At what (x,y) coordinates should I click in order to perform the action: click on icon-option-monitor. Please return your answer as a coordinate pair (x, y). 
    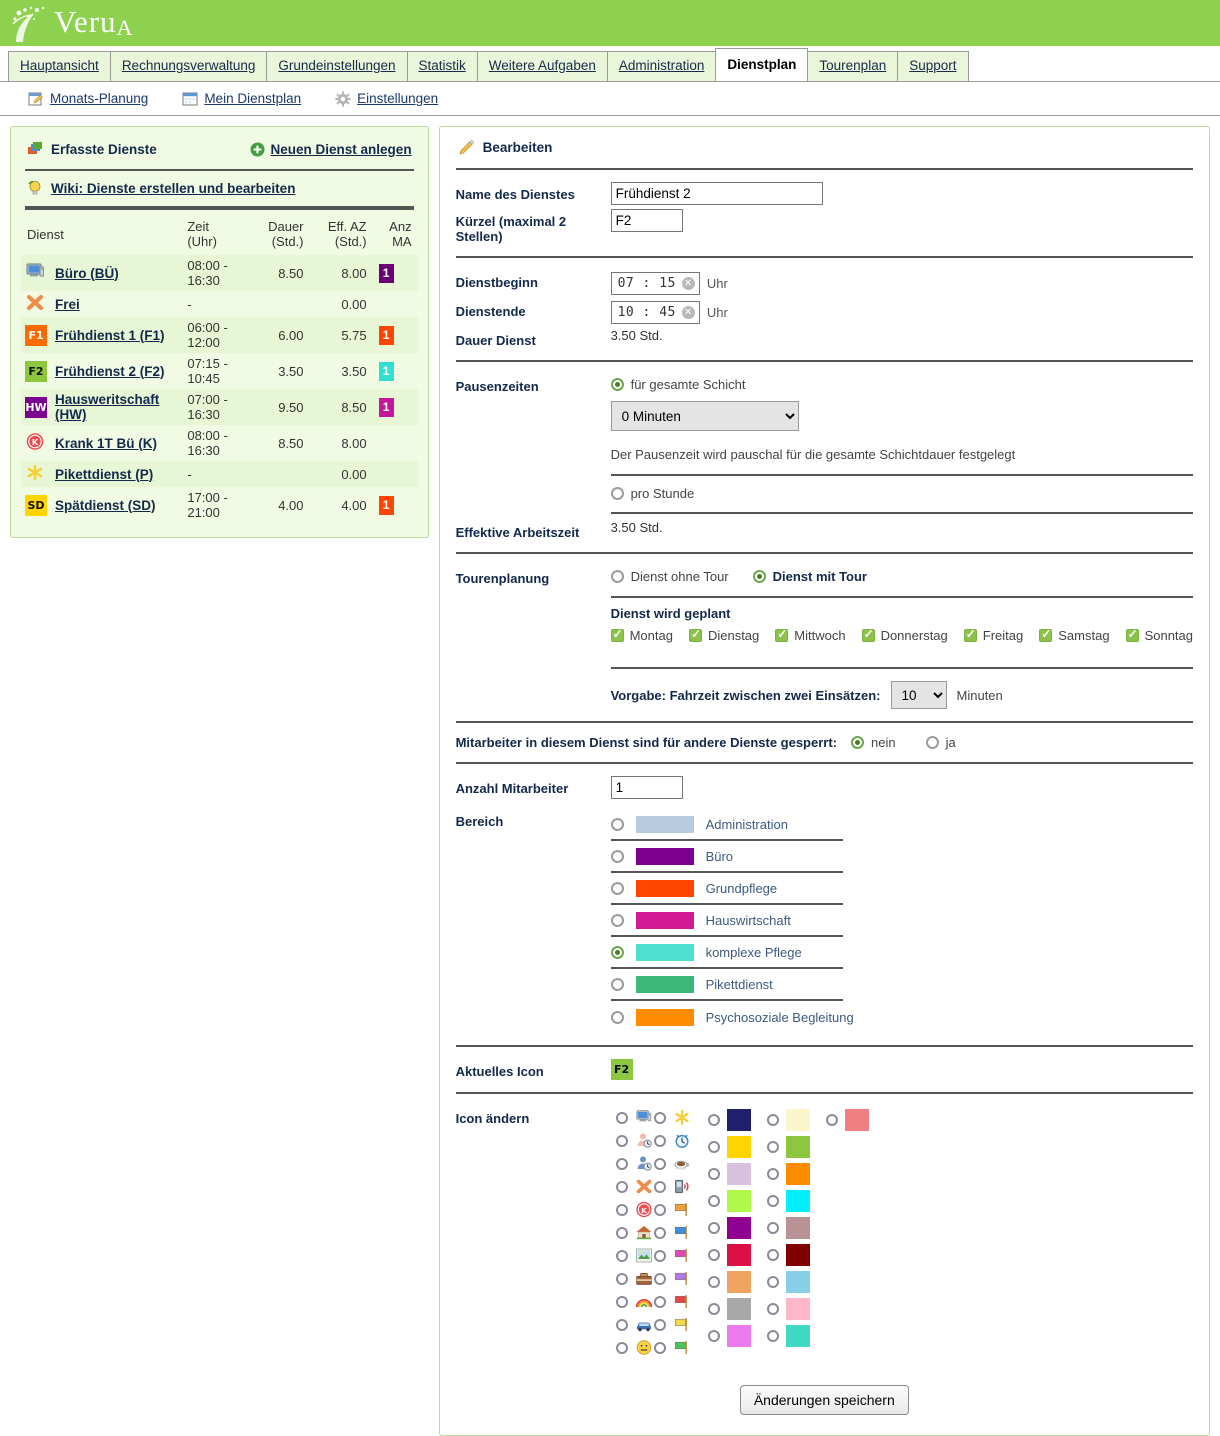
    Looking at the image, I should click on (634, 1117).